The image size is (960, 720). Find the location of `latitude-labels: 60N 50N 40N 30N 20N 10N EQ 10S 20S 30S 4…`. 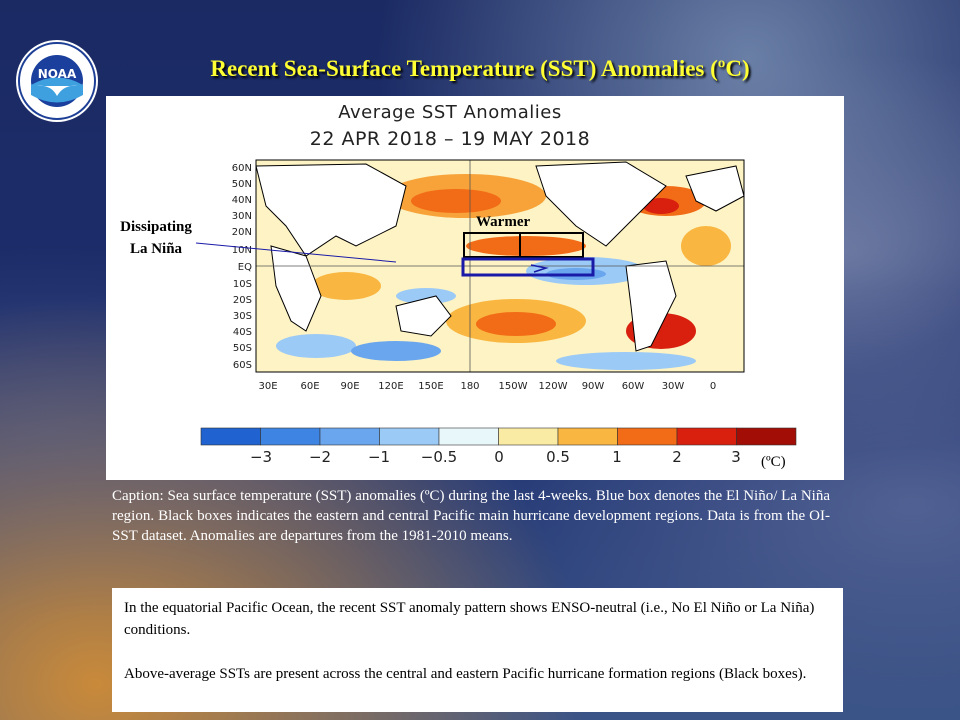

latitude-labels: 60N 50N 40N 30N 20N 10N EQ 10S 20S 30S 4… is located at coordinates (242, 267).